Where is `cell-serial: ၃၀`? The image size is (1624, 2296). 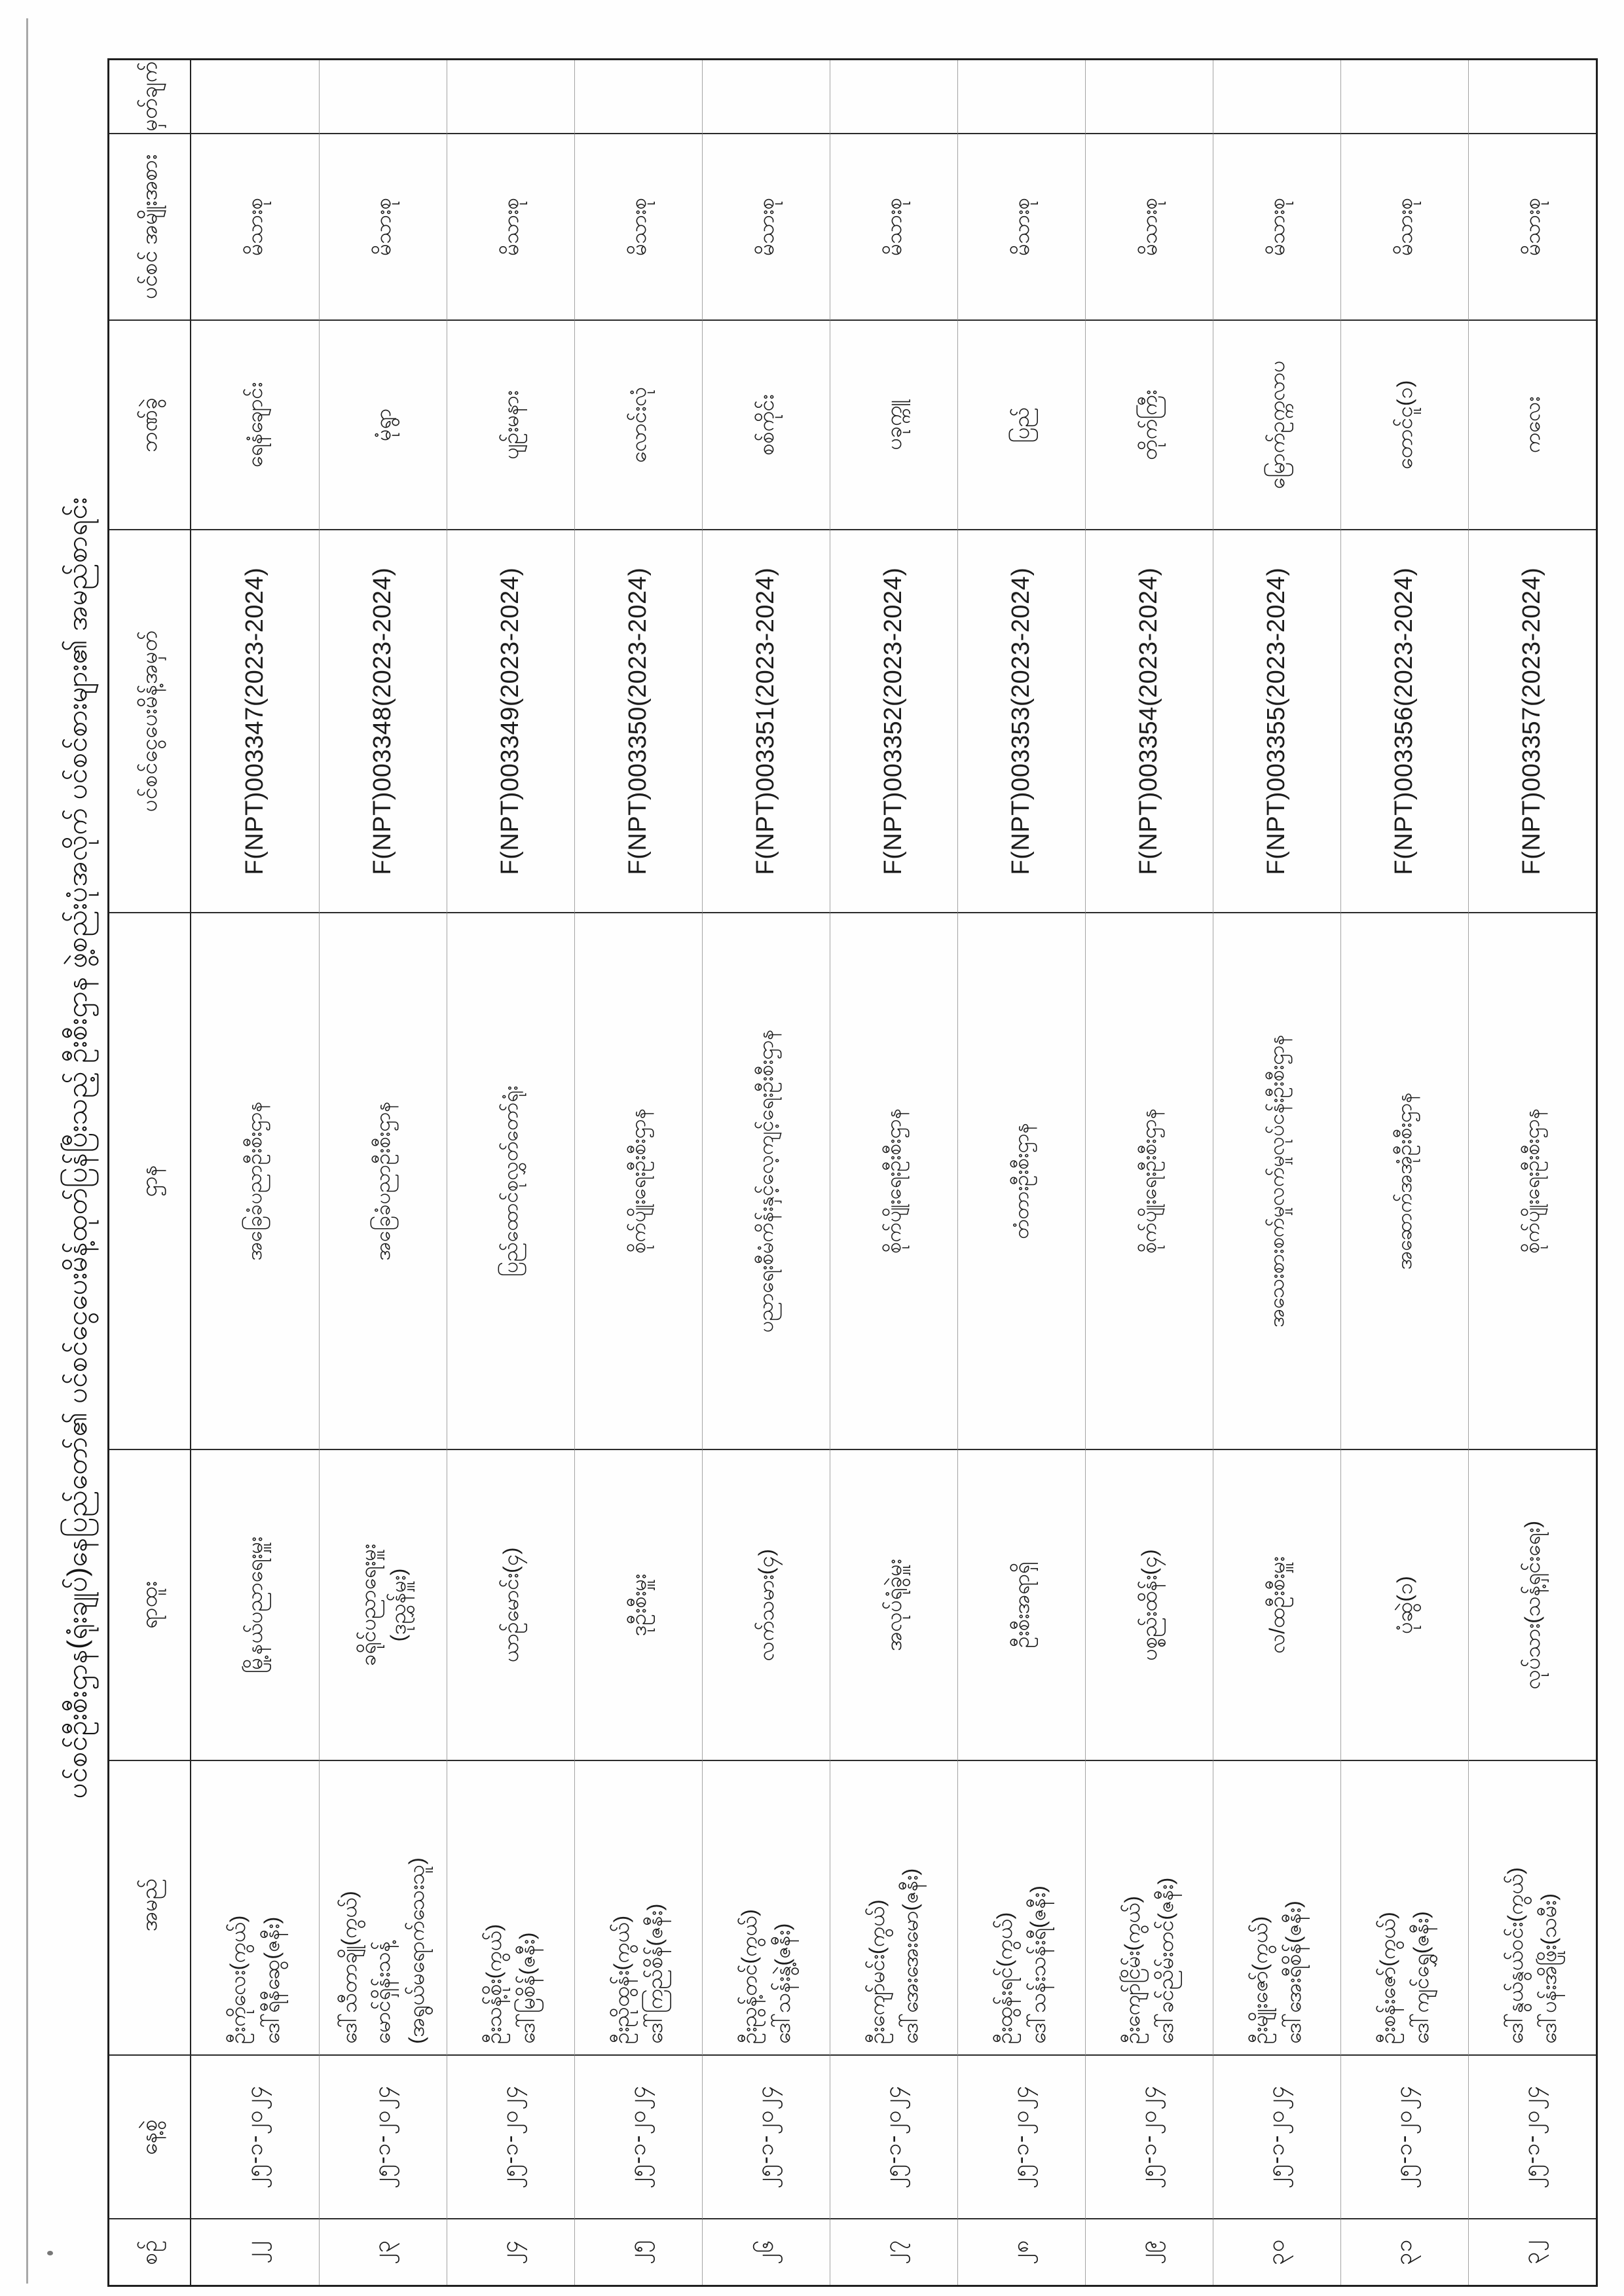 cell-serial: ၃၀ is located at coordinates (1276, 2252).